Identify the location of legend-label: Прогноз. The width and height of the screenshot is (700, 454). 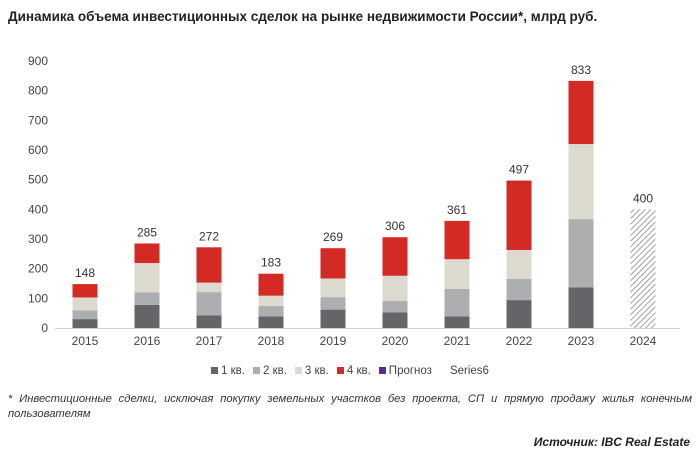
(410, 371).